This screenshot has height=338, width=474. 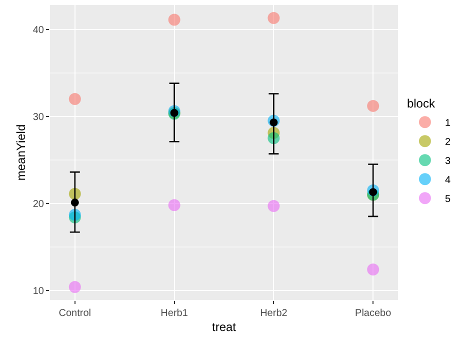 What do you see at coordinates (447, 123) in the screenshot?
I see `legend-label: 1` at bounding box center [447, 123].